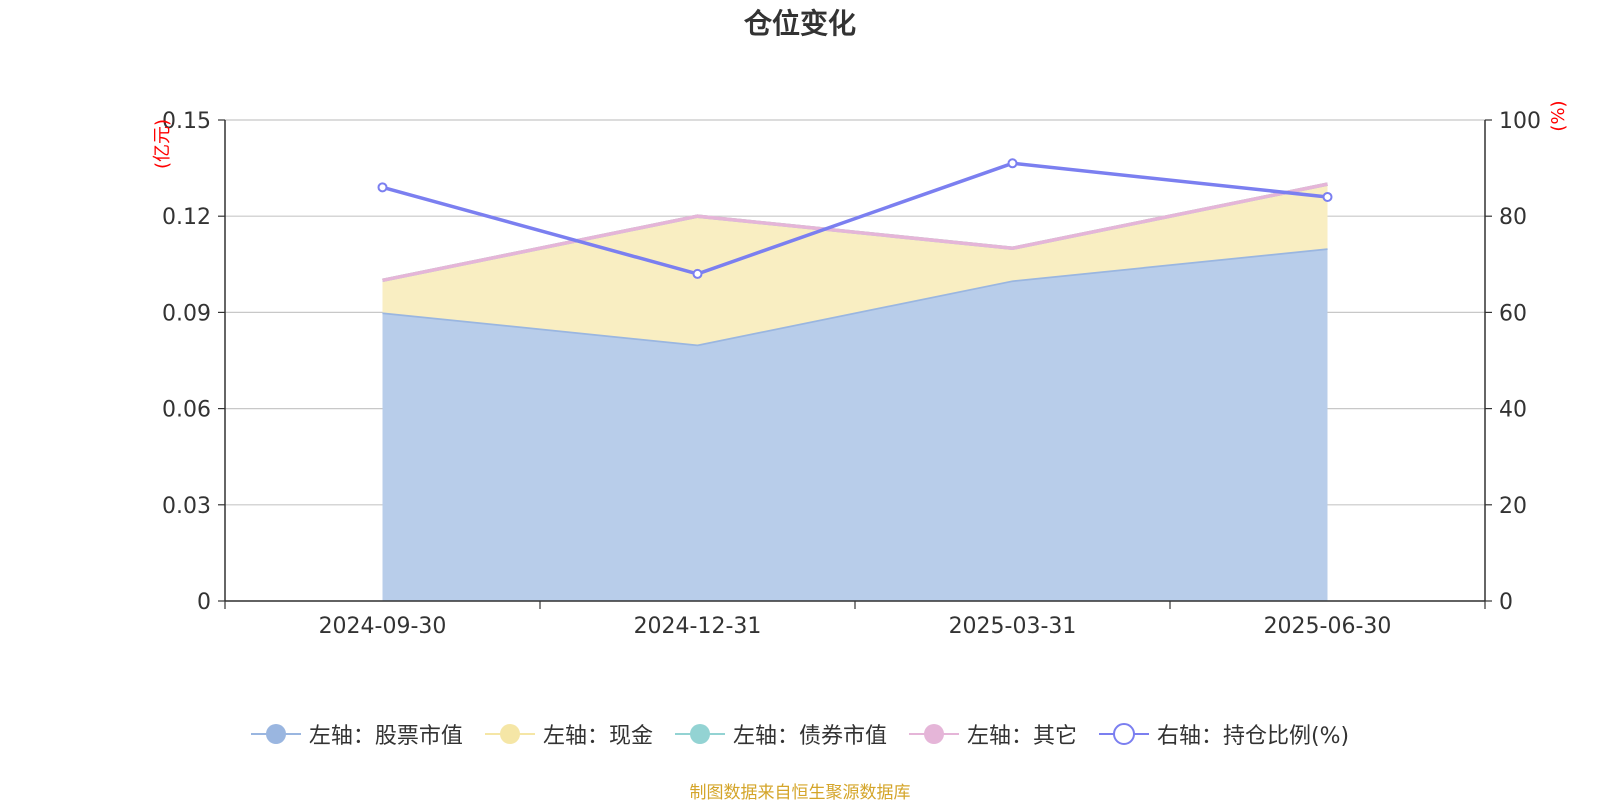  I want to click on legend-item: 右轴：持仓比例(%), so click(1224, 734).